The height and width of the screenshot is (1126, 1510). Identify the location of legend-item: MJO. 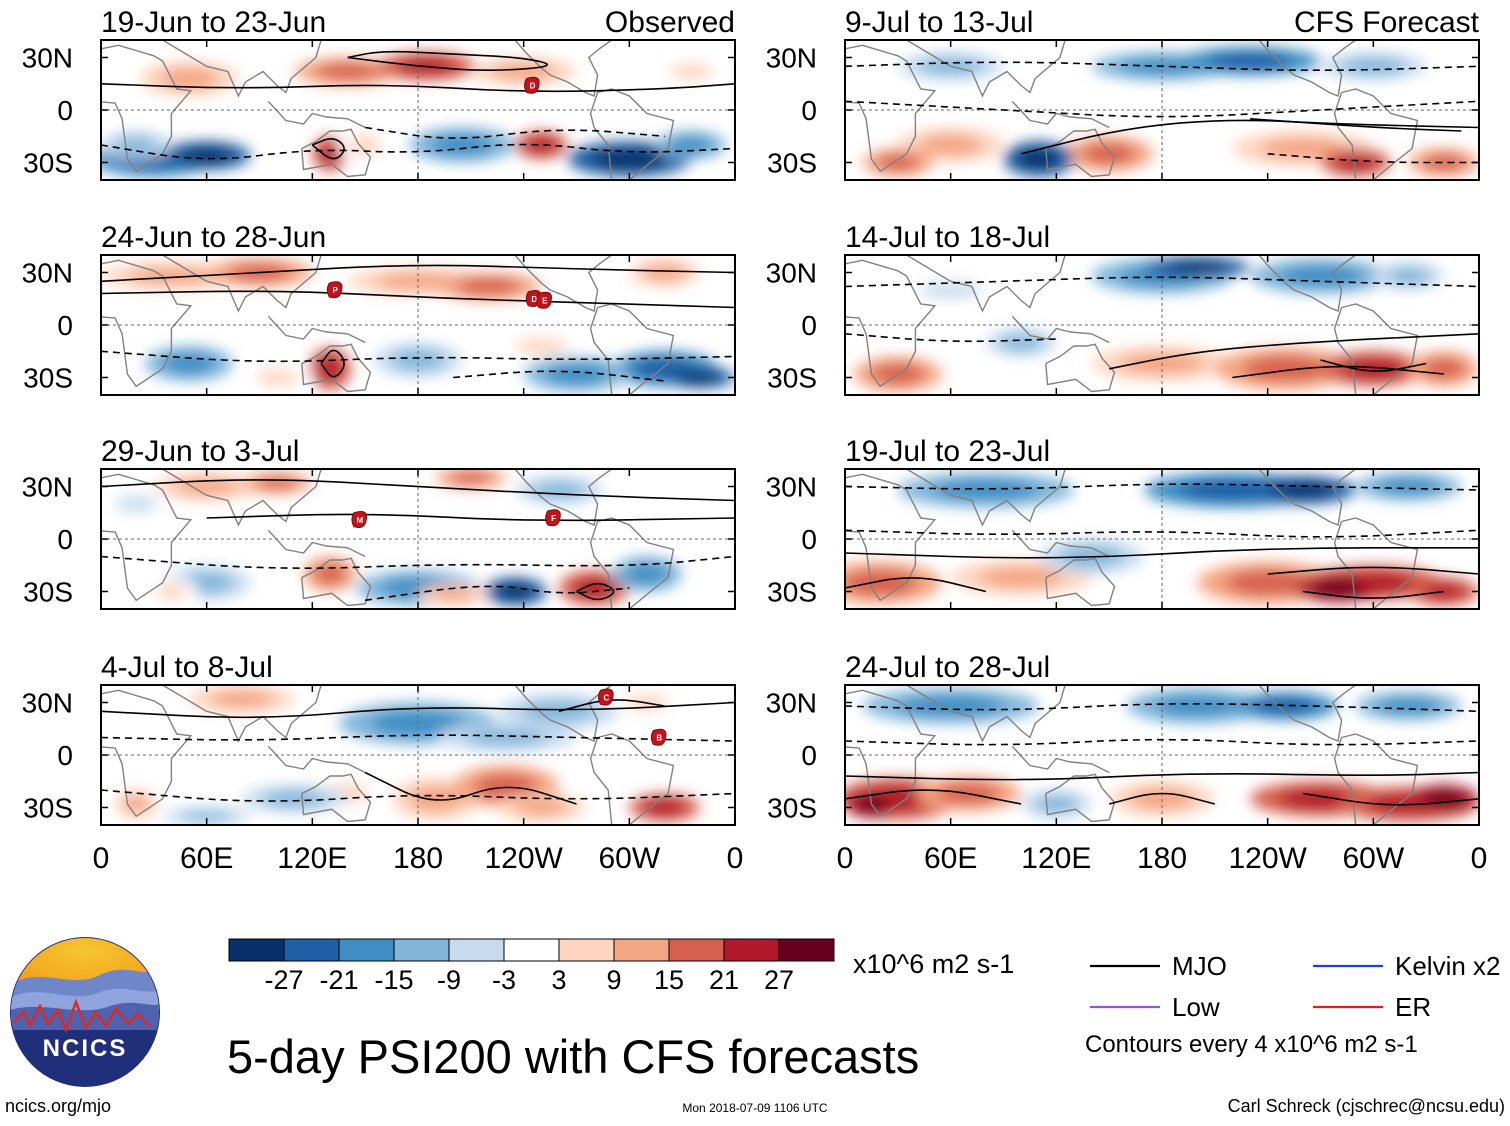
(1158, 966).